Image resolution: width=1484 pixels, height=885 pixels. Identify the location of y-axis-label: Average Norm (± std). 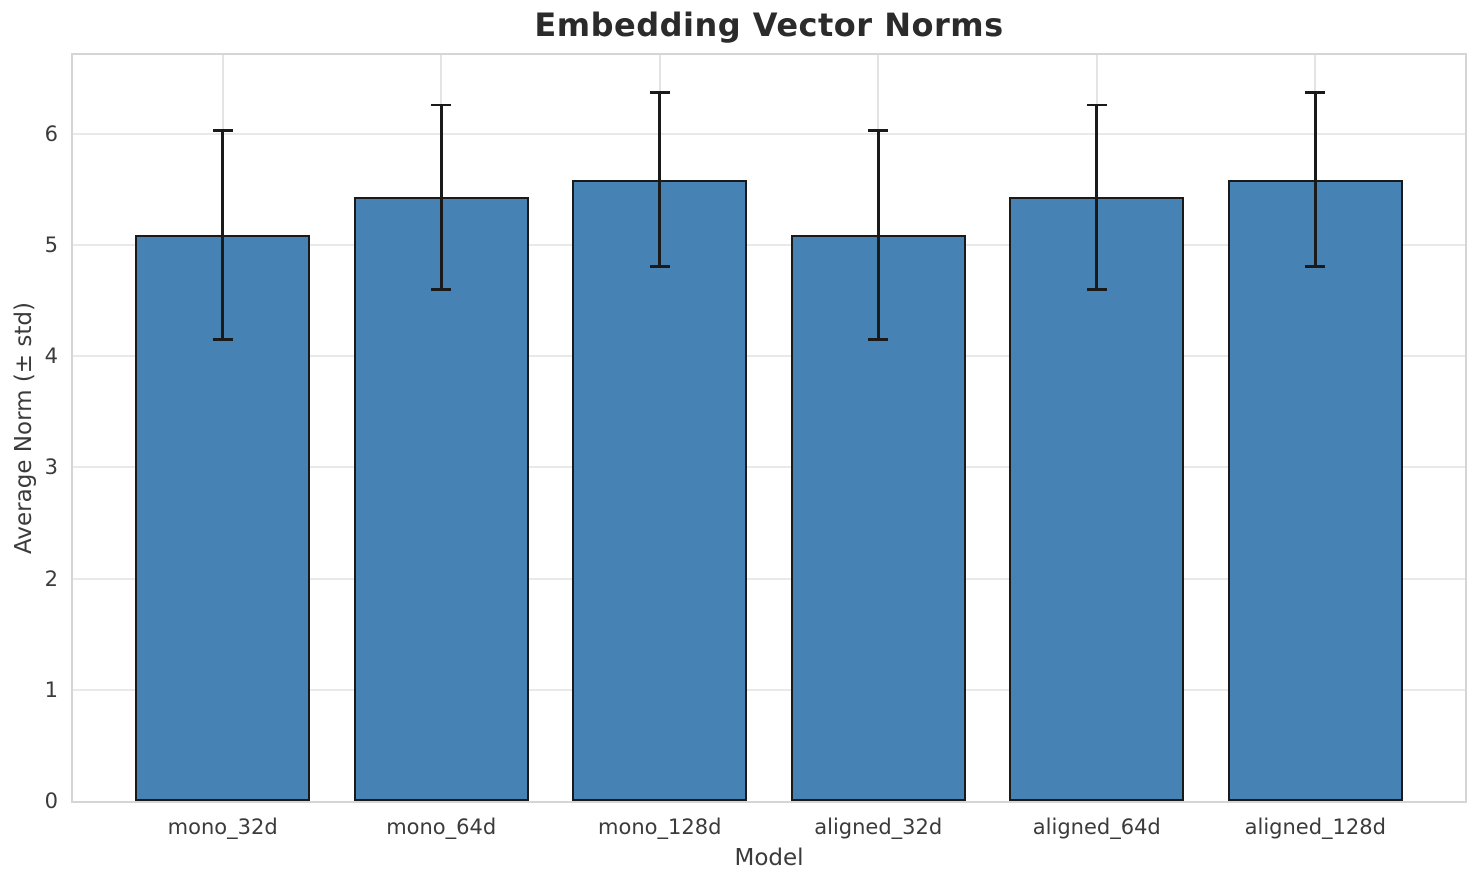
(24, 428).